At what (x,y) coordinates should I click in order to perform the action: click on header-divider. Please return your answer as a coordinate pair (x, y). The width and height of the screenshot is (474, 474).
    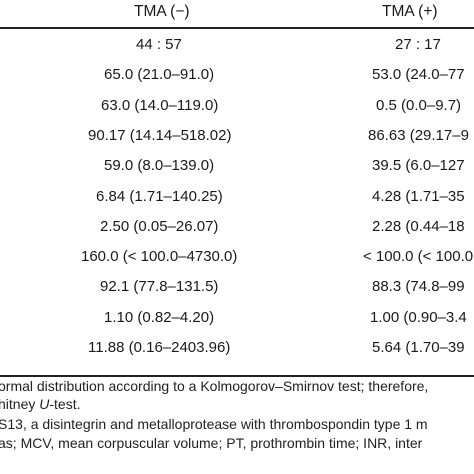
    Looking at the image, I should click on (237, 28).